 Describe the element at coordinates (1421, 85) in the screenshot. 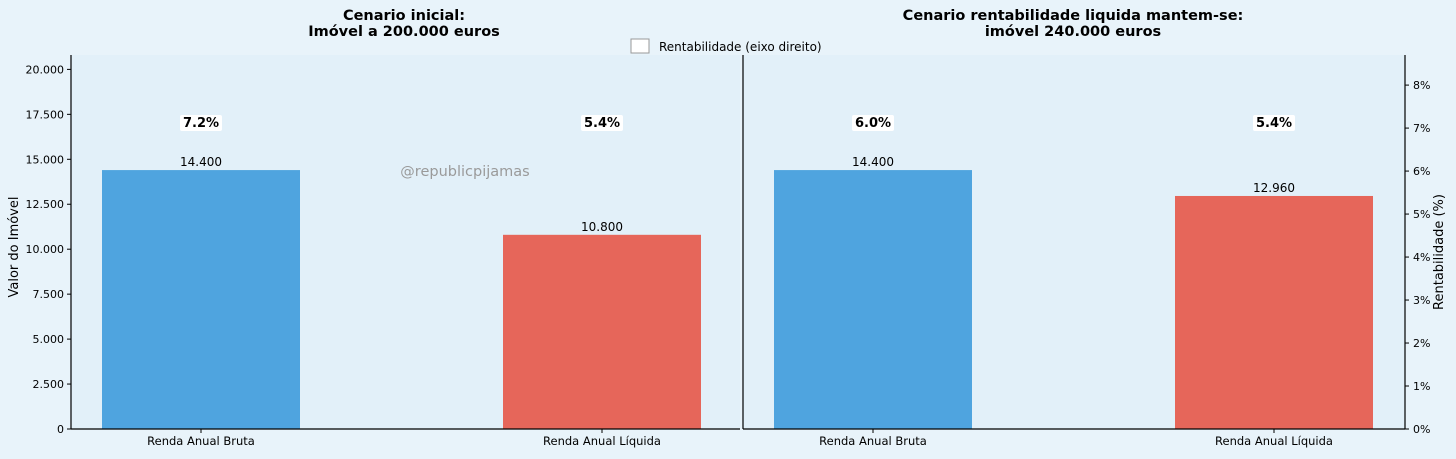

I see `y2-tick-label-8: 8%` at that location.